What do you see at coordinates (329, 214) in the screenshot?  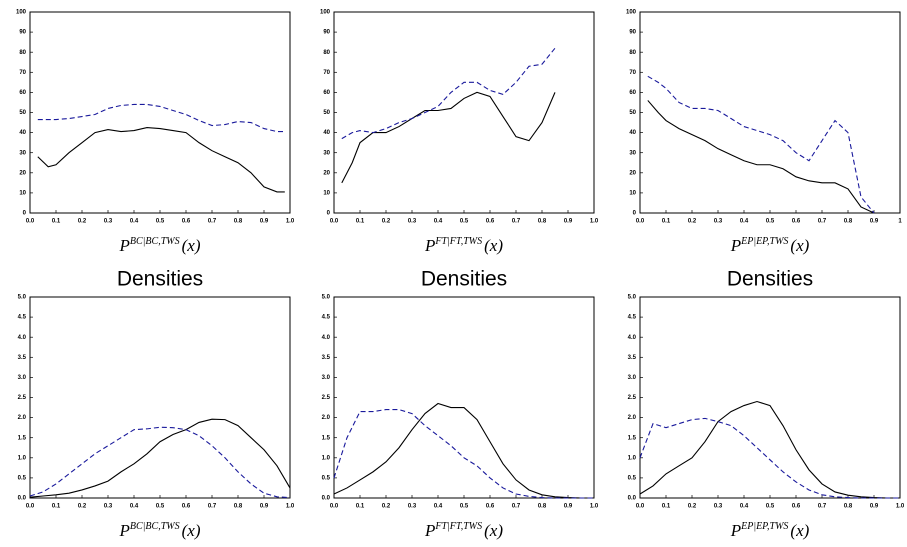 I see `y-tick-label: 0` at bounding box center [329, 214].